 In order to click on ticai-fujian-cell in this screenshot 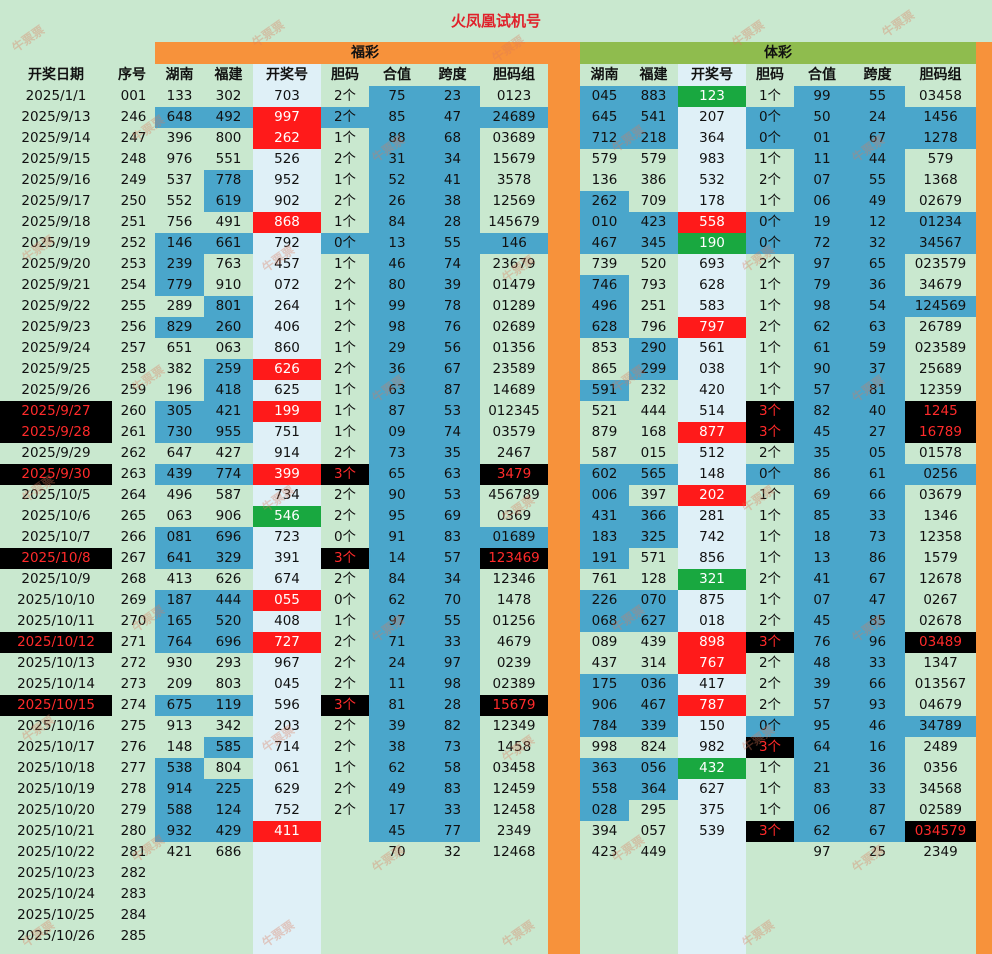, I will do `click(653, 915)`.